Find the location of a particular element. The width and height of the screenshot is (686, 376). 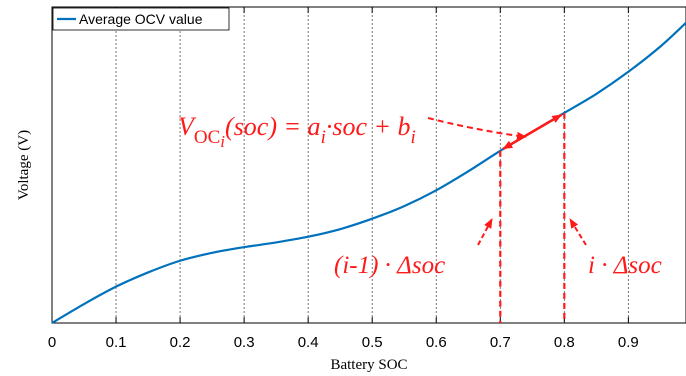

linear-approximation-equation: VOCi(soc) = ai·soc + bi is located at coordinates (297, 131).